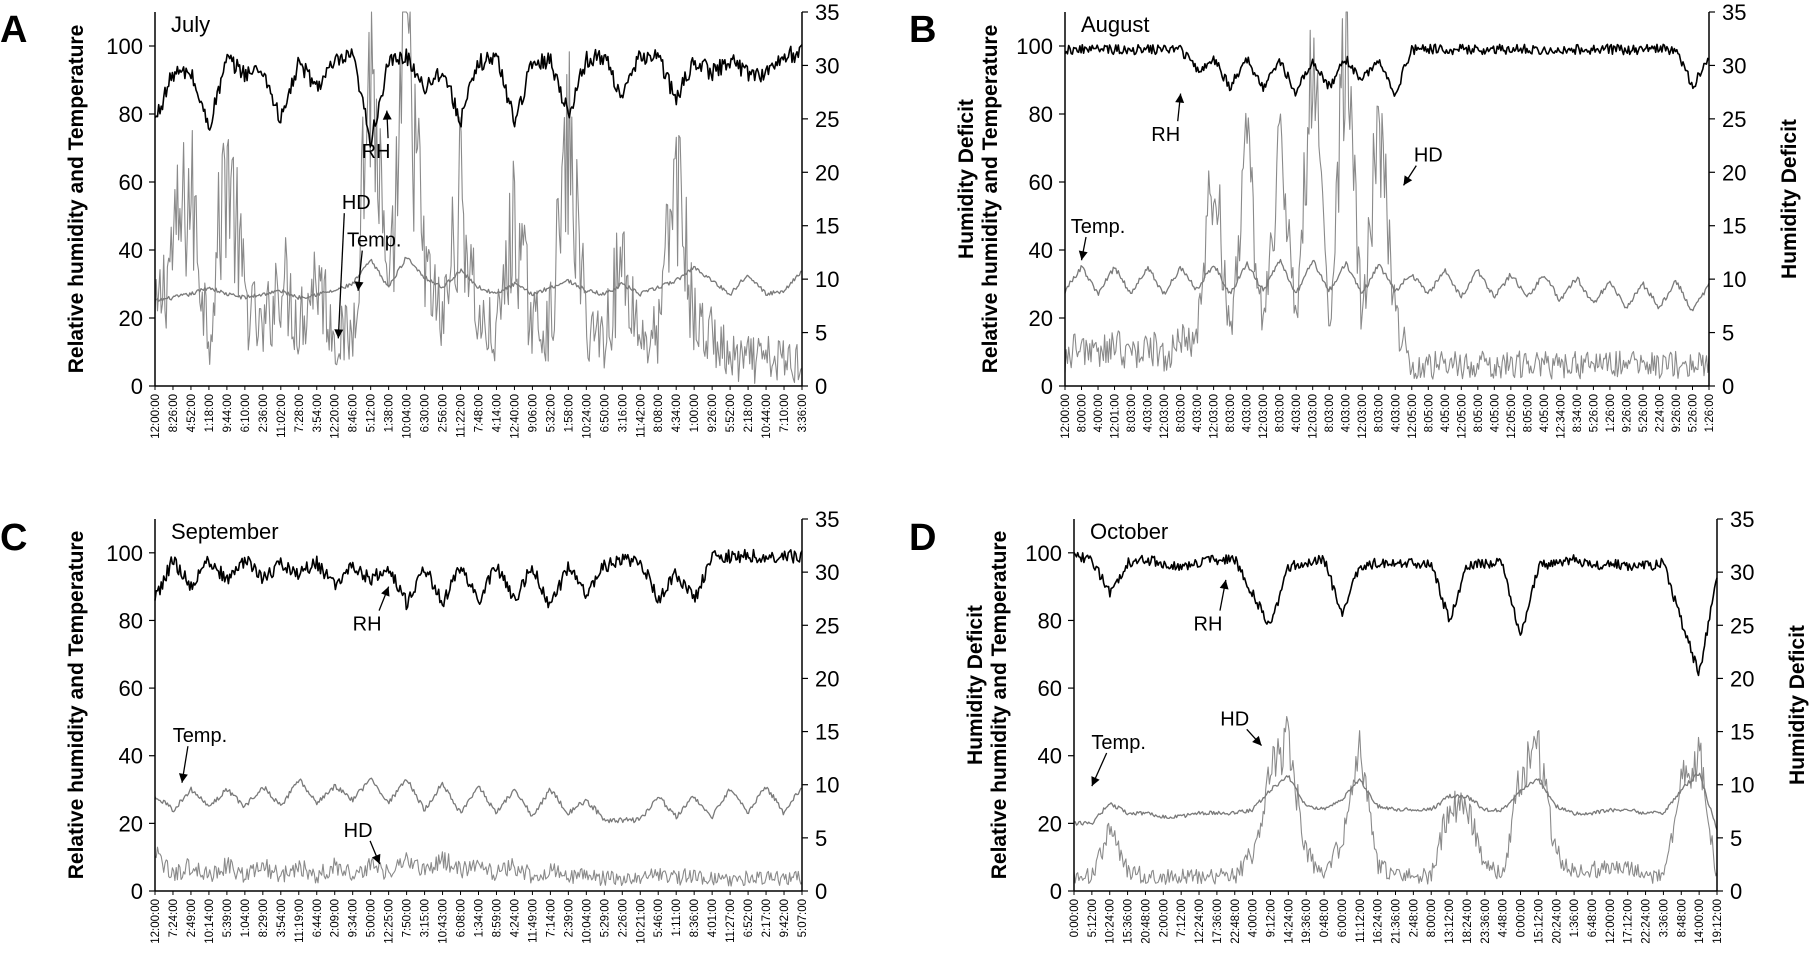 The width and height of the screenshot is (1819, 973). What do you see at coordinates (225, 531) in the screenshot?
I see `panel-title: September` at bounding box center [225, 531].